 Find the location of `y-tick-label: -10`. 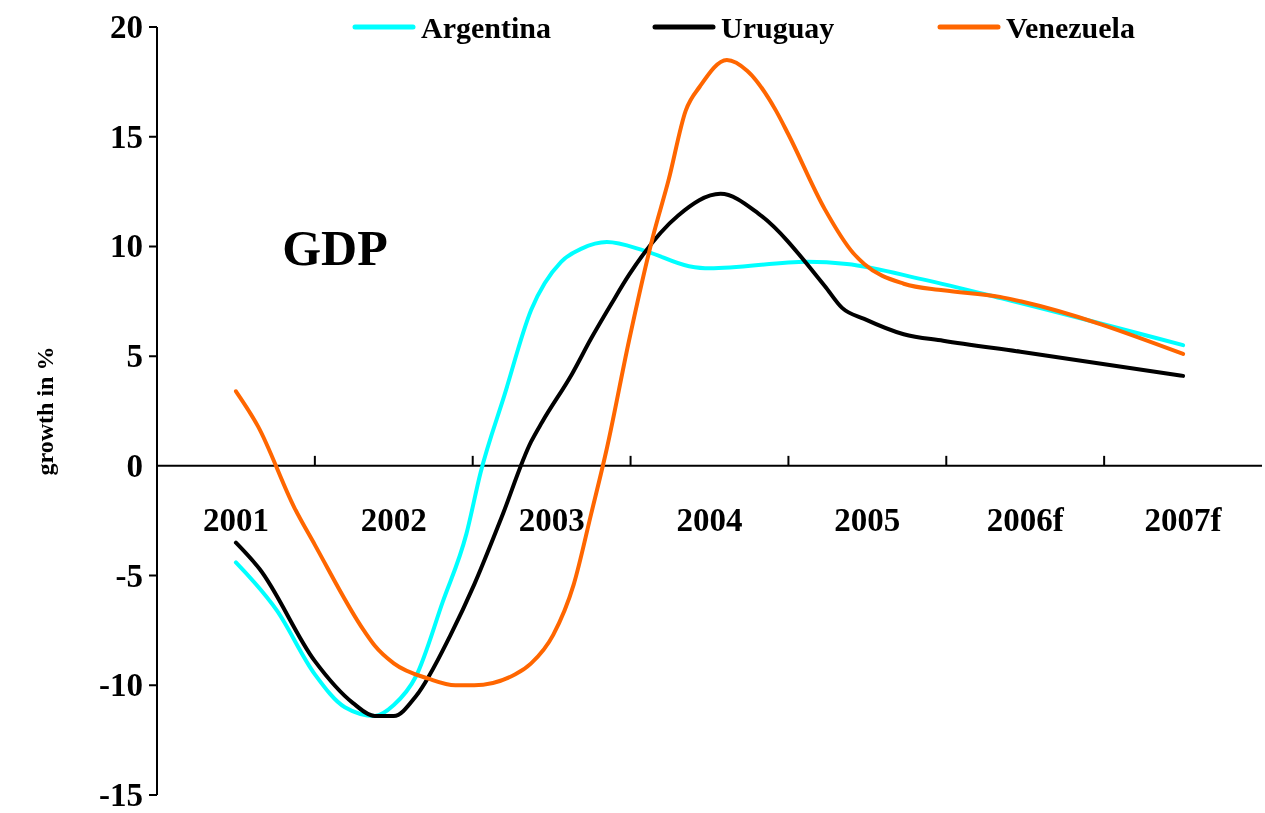

y-tick-label: -10 is located at coordinates (121, 685).